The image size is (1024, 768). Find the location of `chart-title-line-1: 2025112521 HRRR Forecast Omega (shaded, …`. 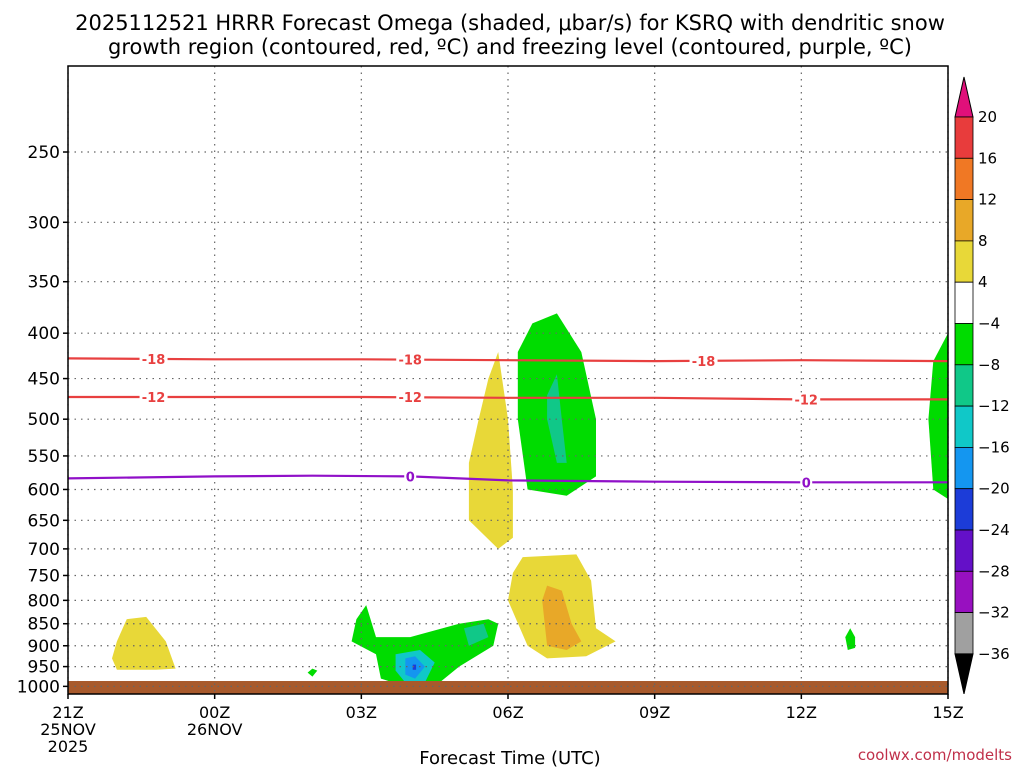

chart-title-line-1: 2025112521 HRRR Forecast Omega (shaded, … is located at coordinates (510, 23).